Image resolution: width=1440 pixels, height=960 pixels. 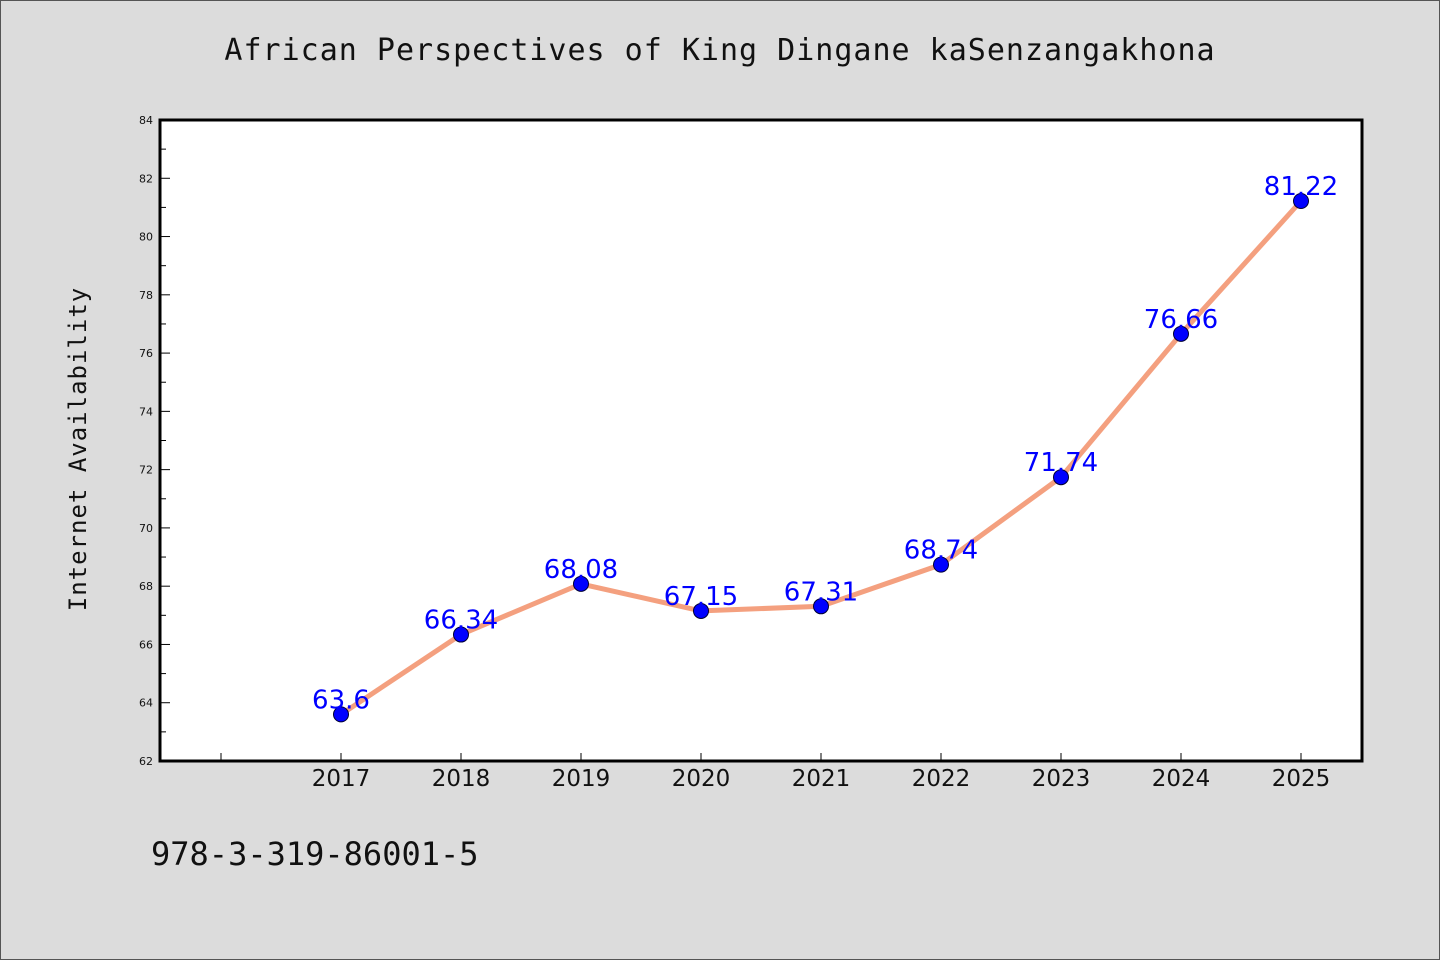 I want to click on x-tick-label: 2018, so click(x=461, y=779).